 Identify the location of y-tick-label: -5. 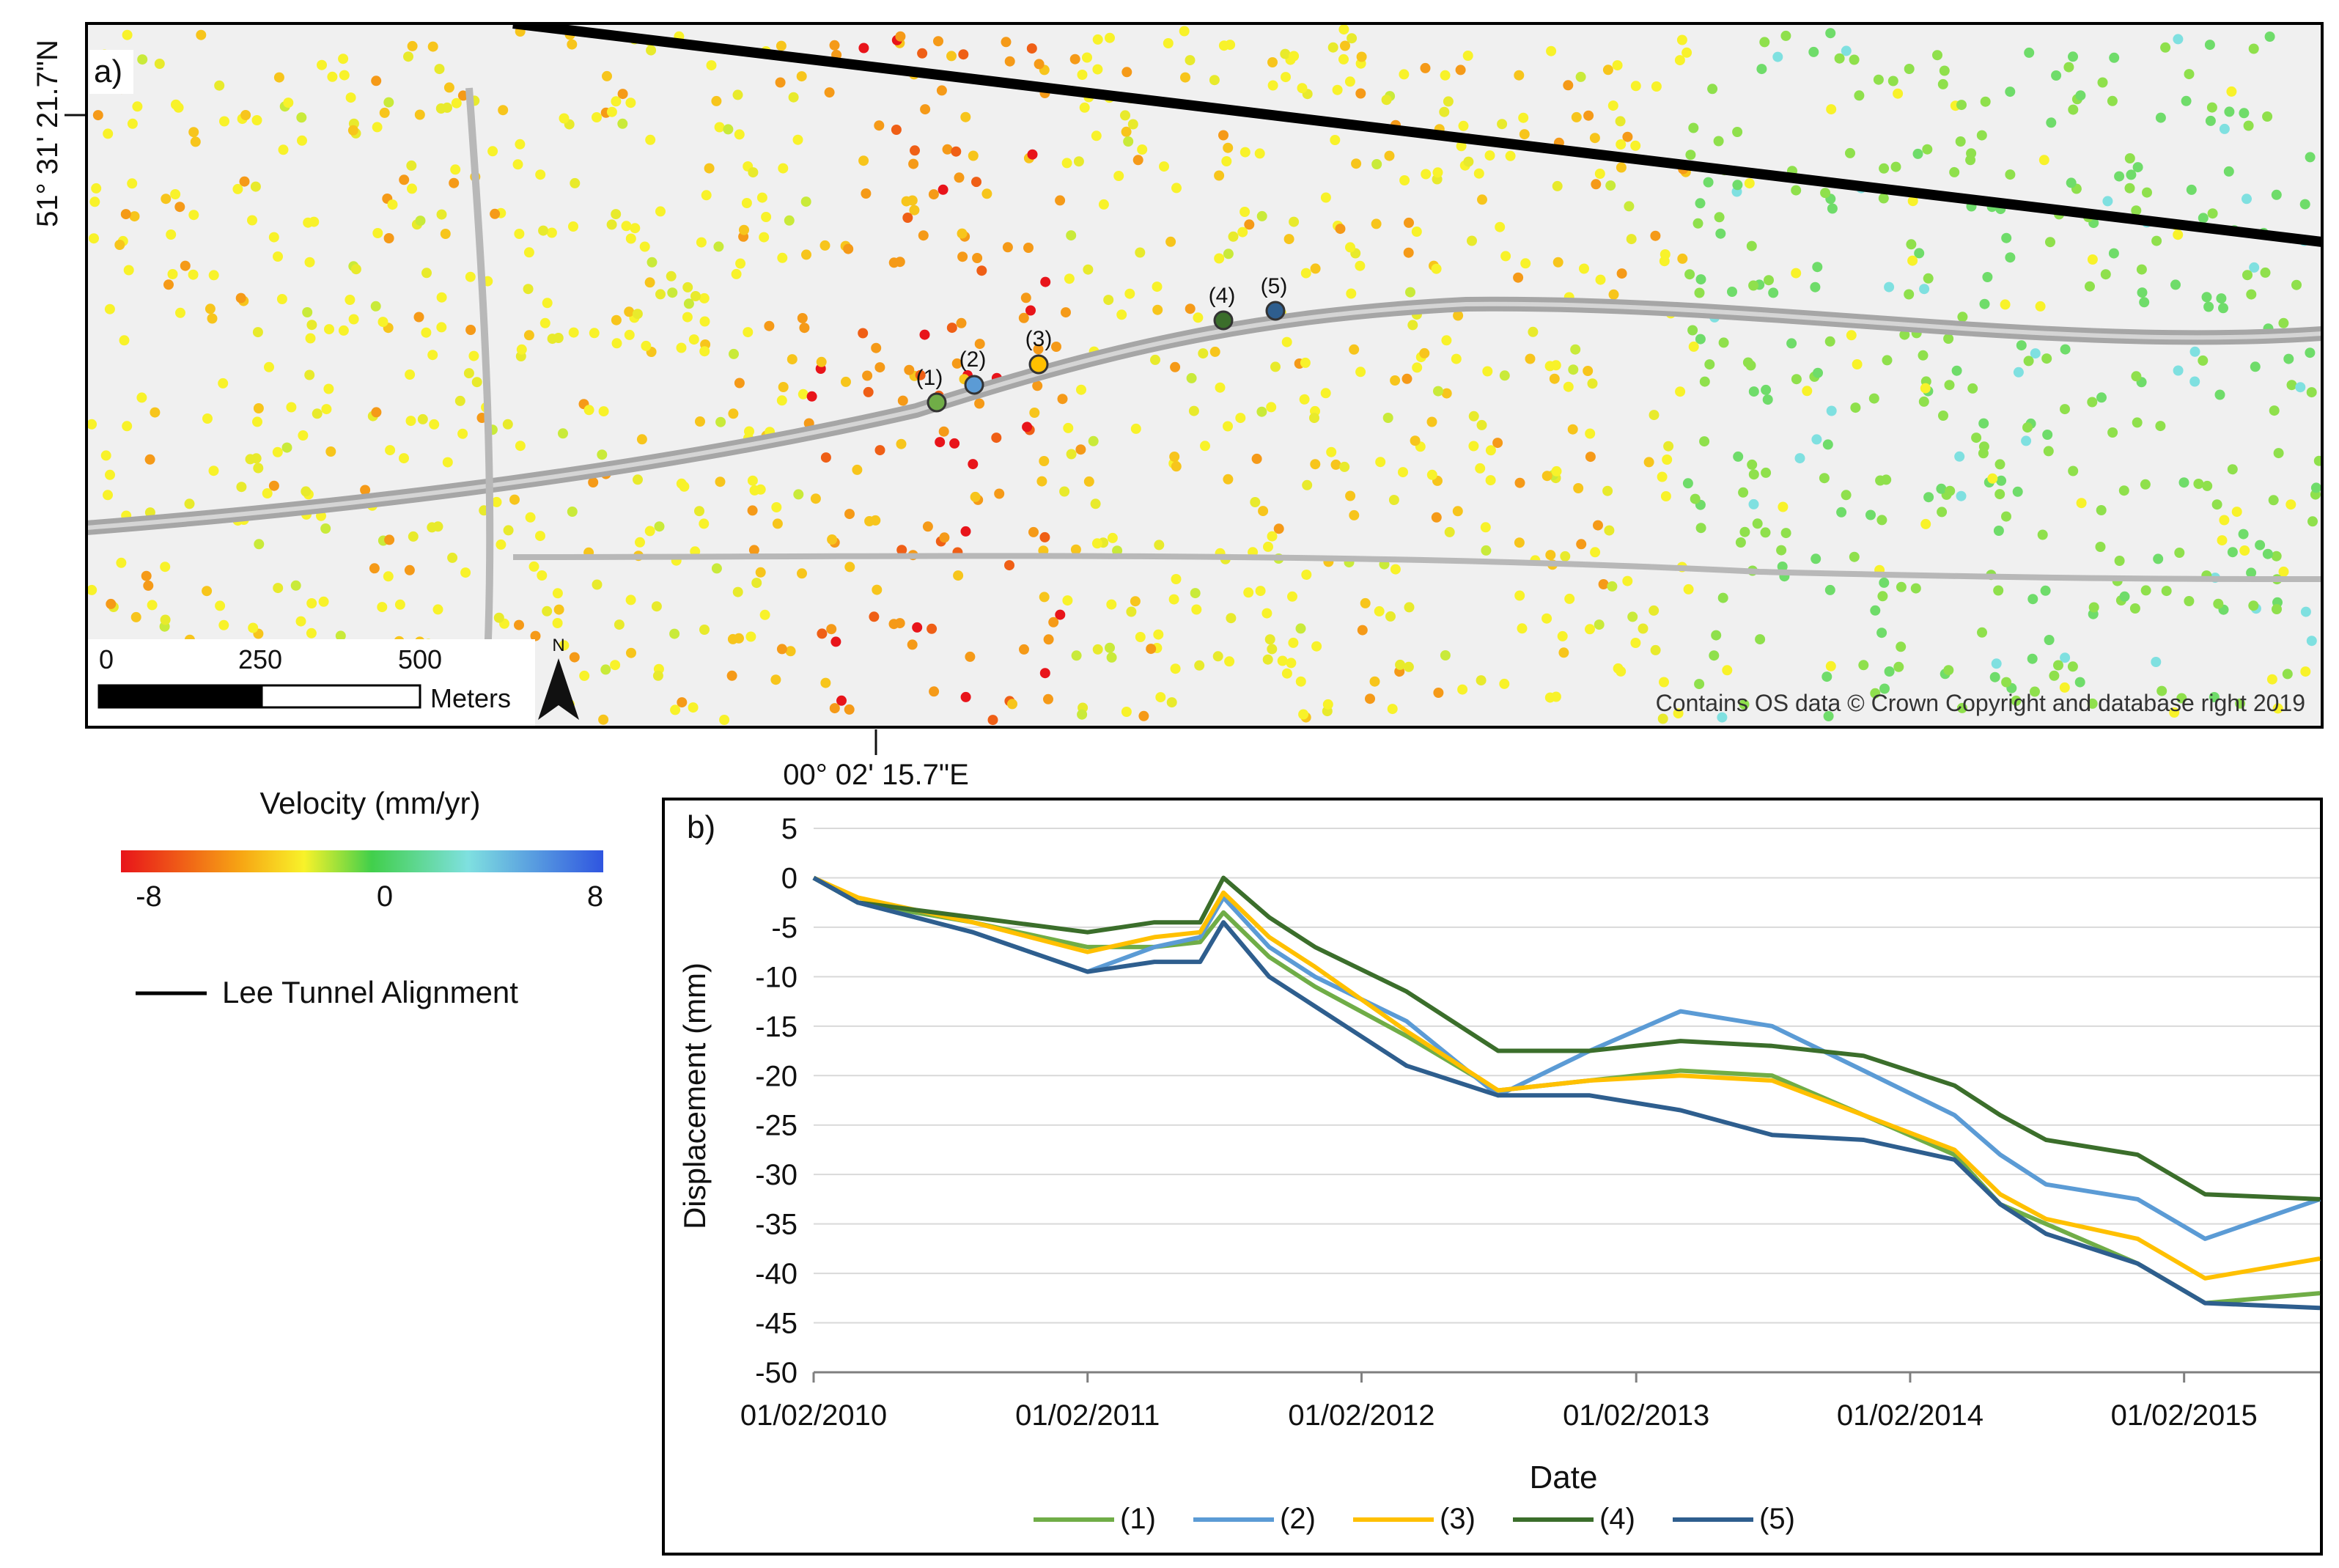
(785, 928).